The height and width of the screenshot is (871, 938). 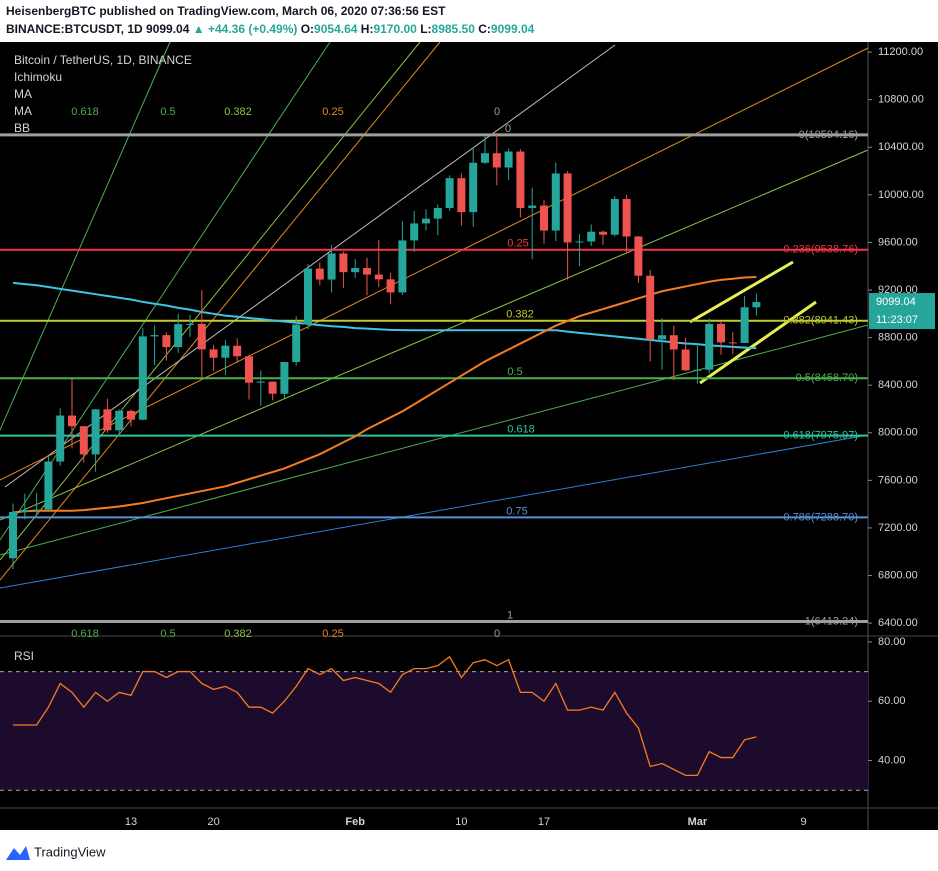 What do you see at coordinates (898, 242) in the screenshot?
I see `y-tick-label: 9600.00` at bounding box center [898, 242].